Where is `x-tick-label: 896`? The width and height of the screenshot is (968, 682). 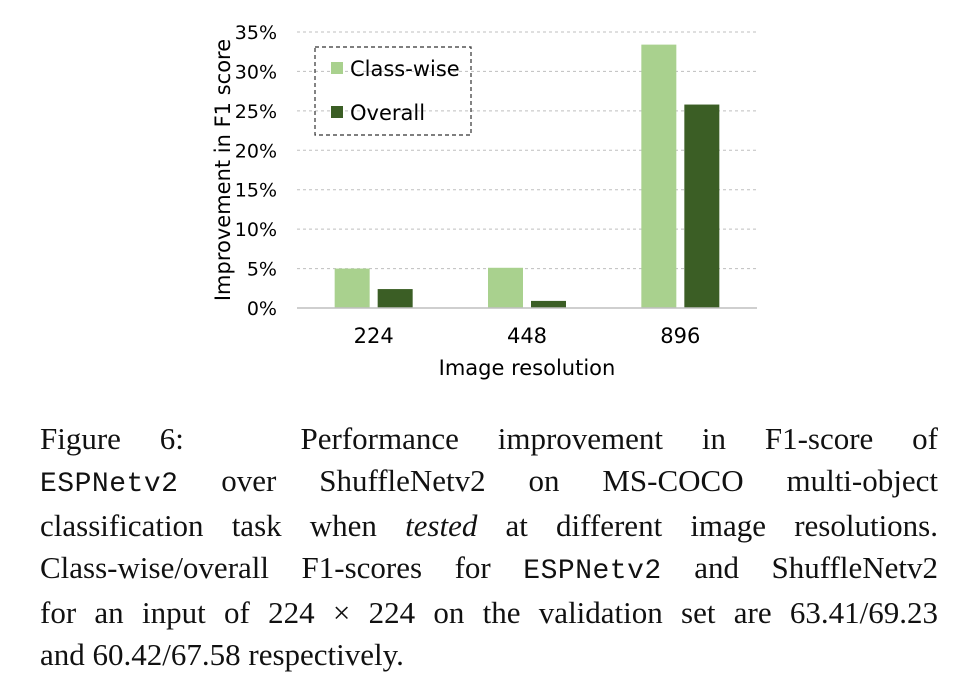 x-tick-label: 896 is located at coordinates (680, 336).